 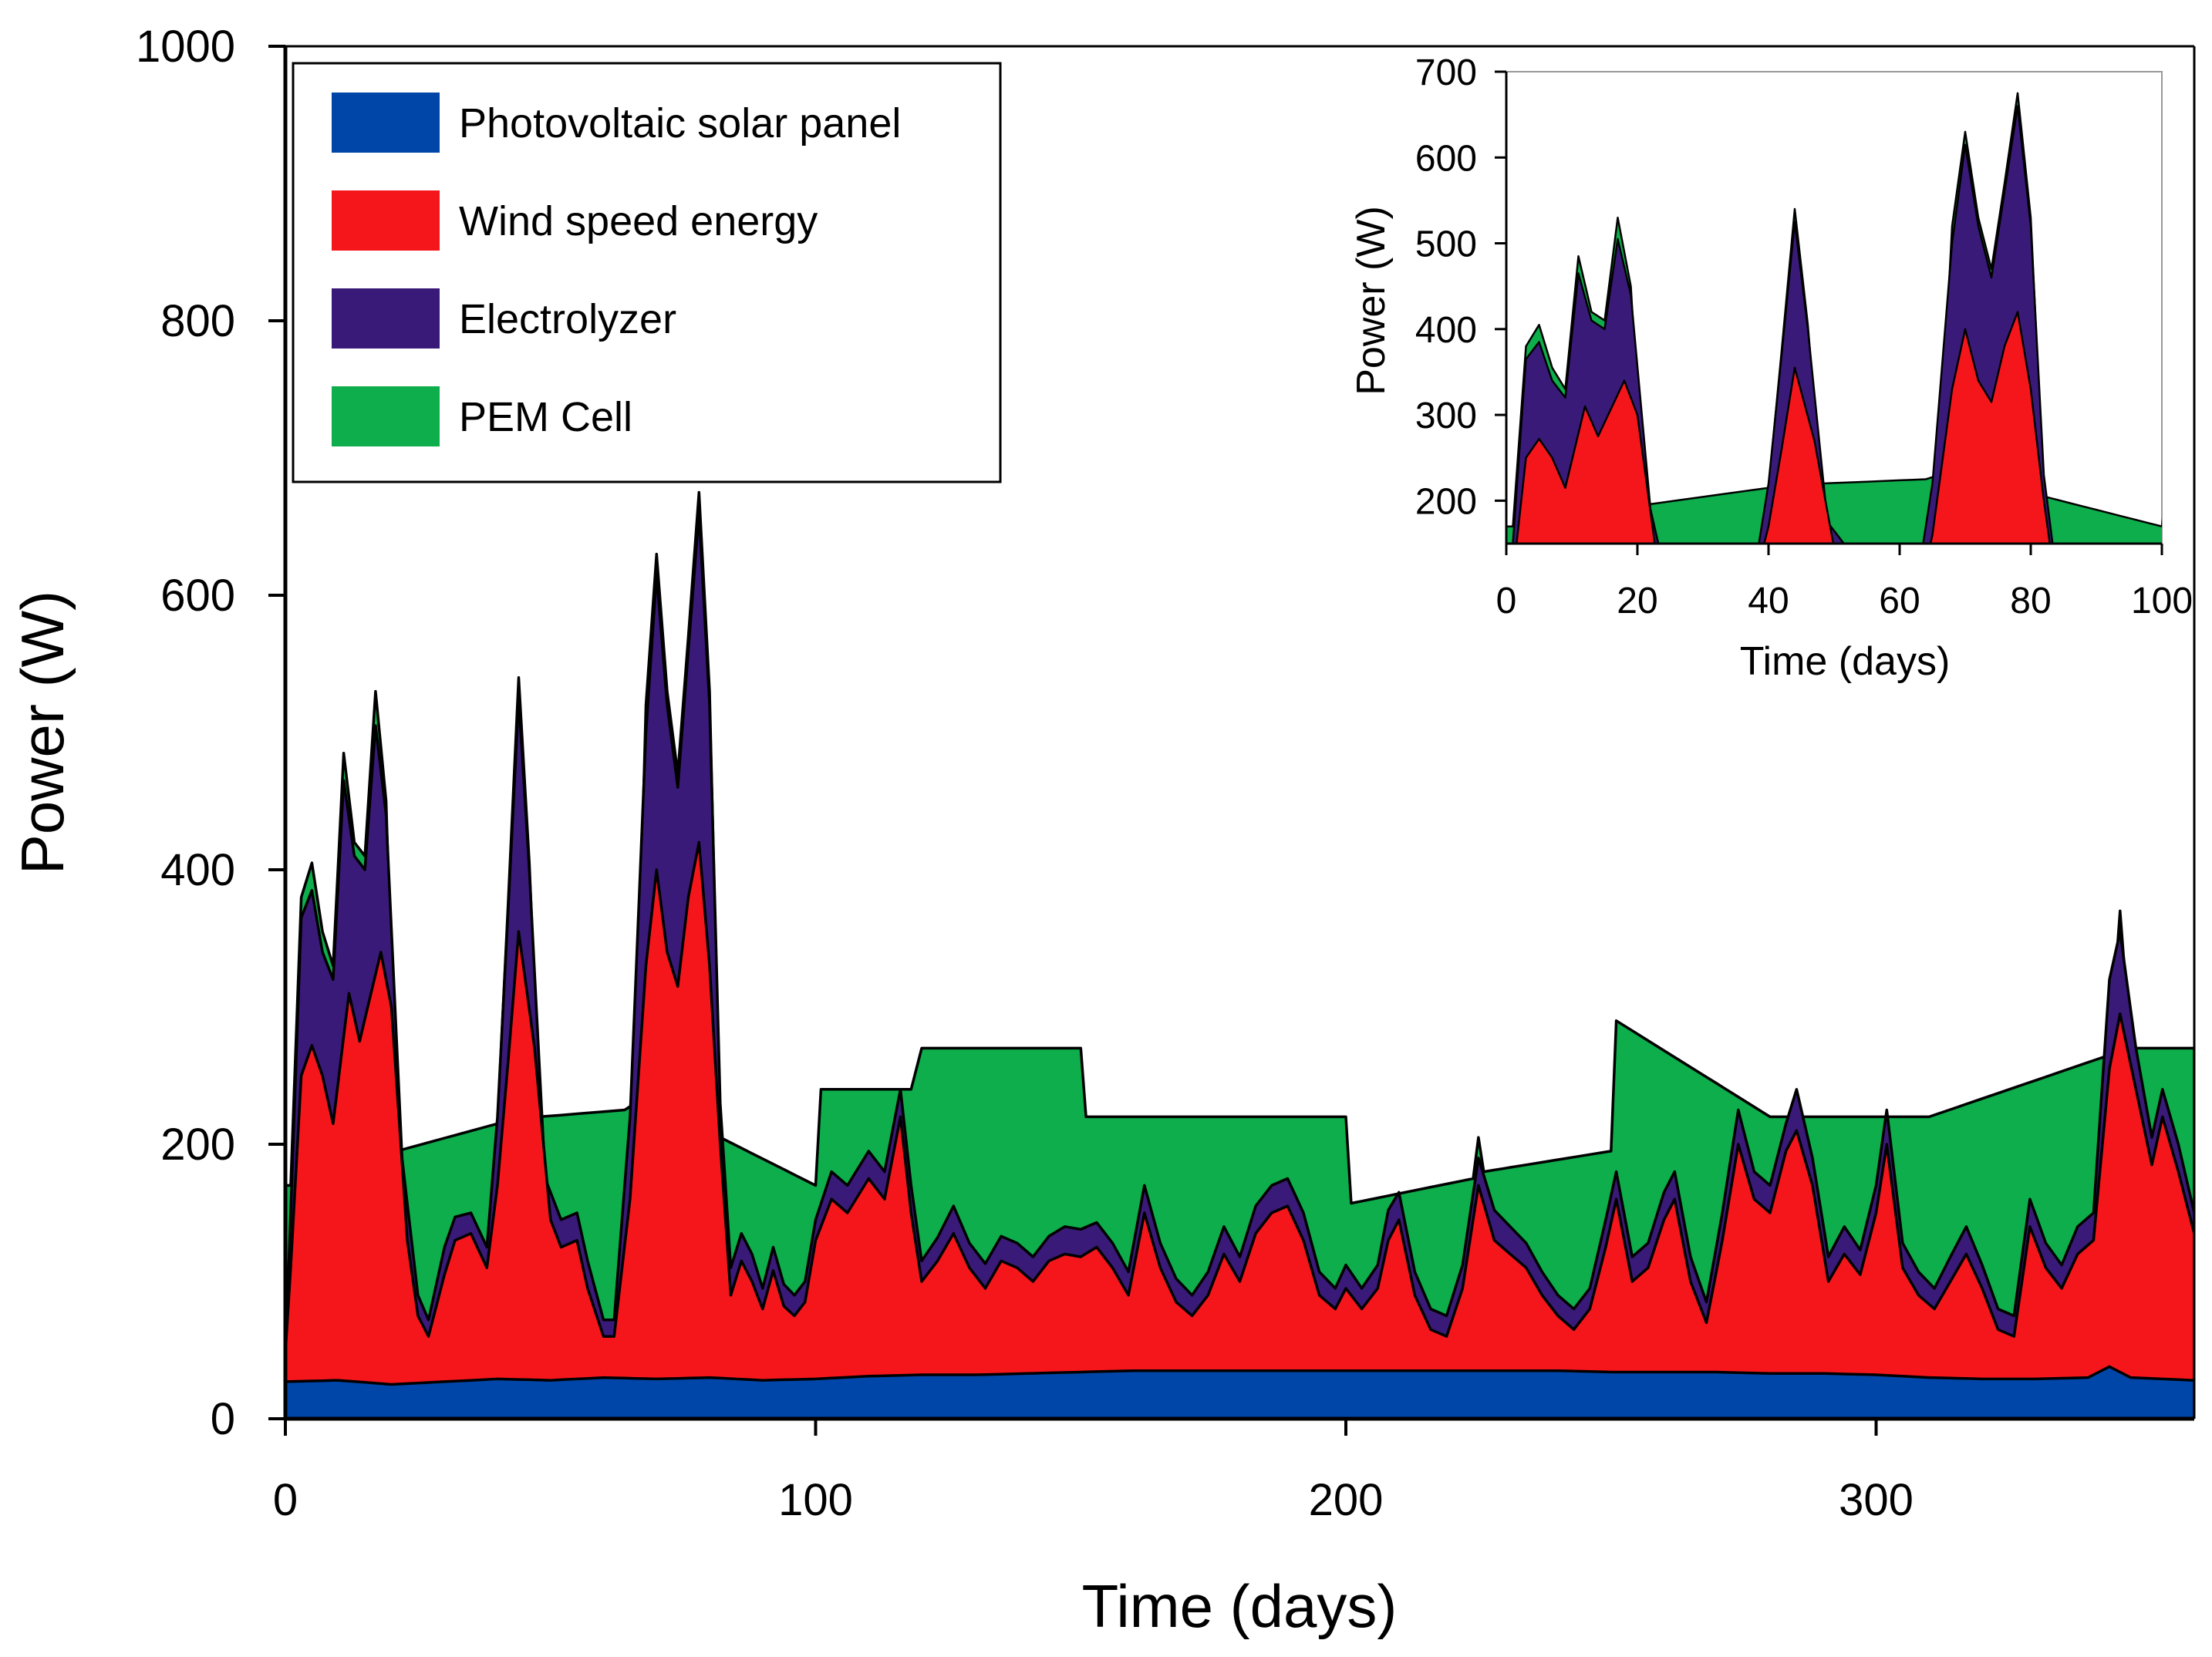 What do you see at coordinates (1899, 601) in the screenshot?
I see `inset-x-tick-label: 60` at bounding box center [1899, 601].